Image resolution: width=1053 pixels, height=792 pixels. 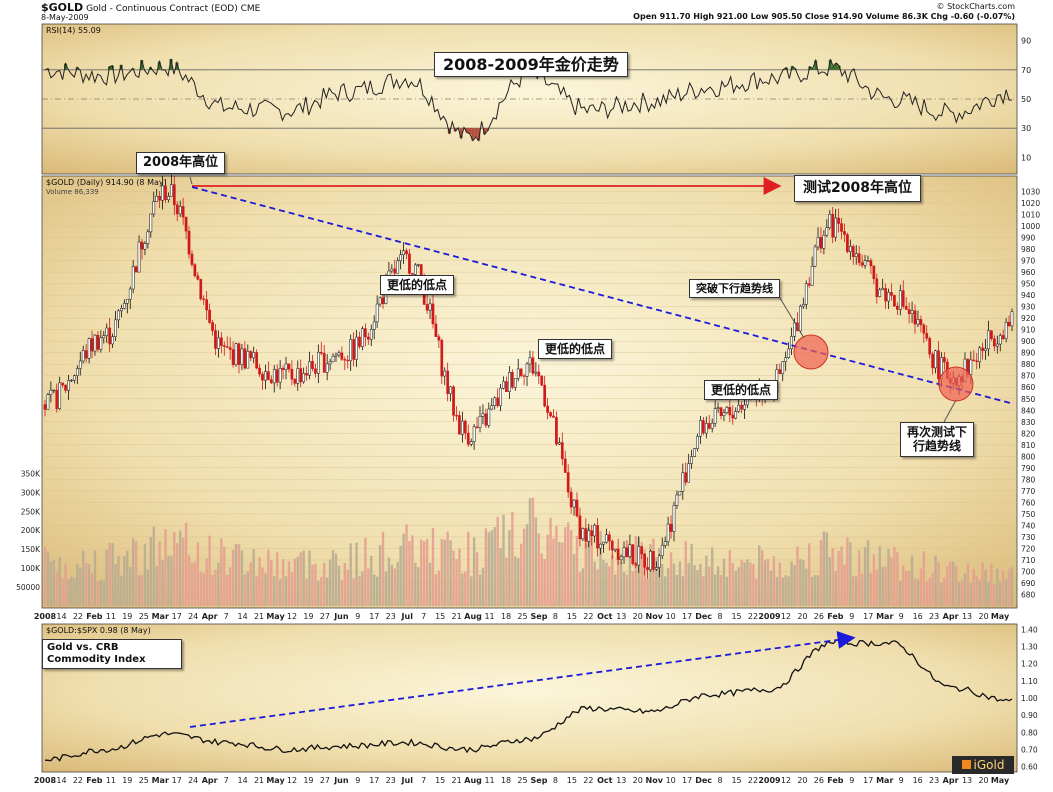 I want to click on x-tick-label: 2009, so click(x=769, y=616).